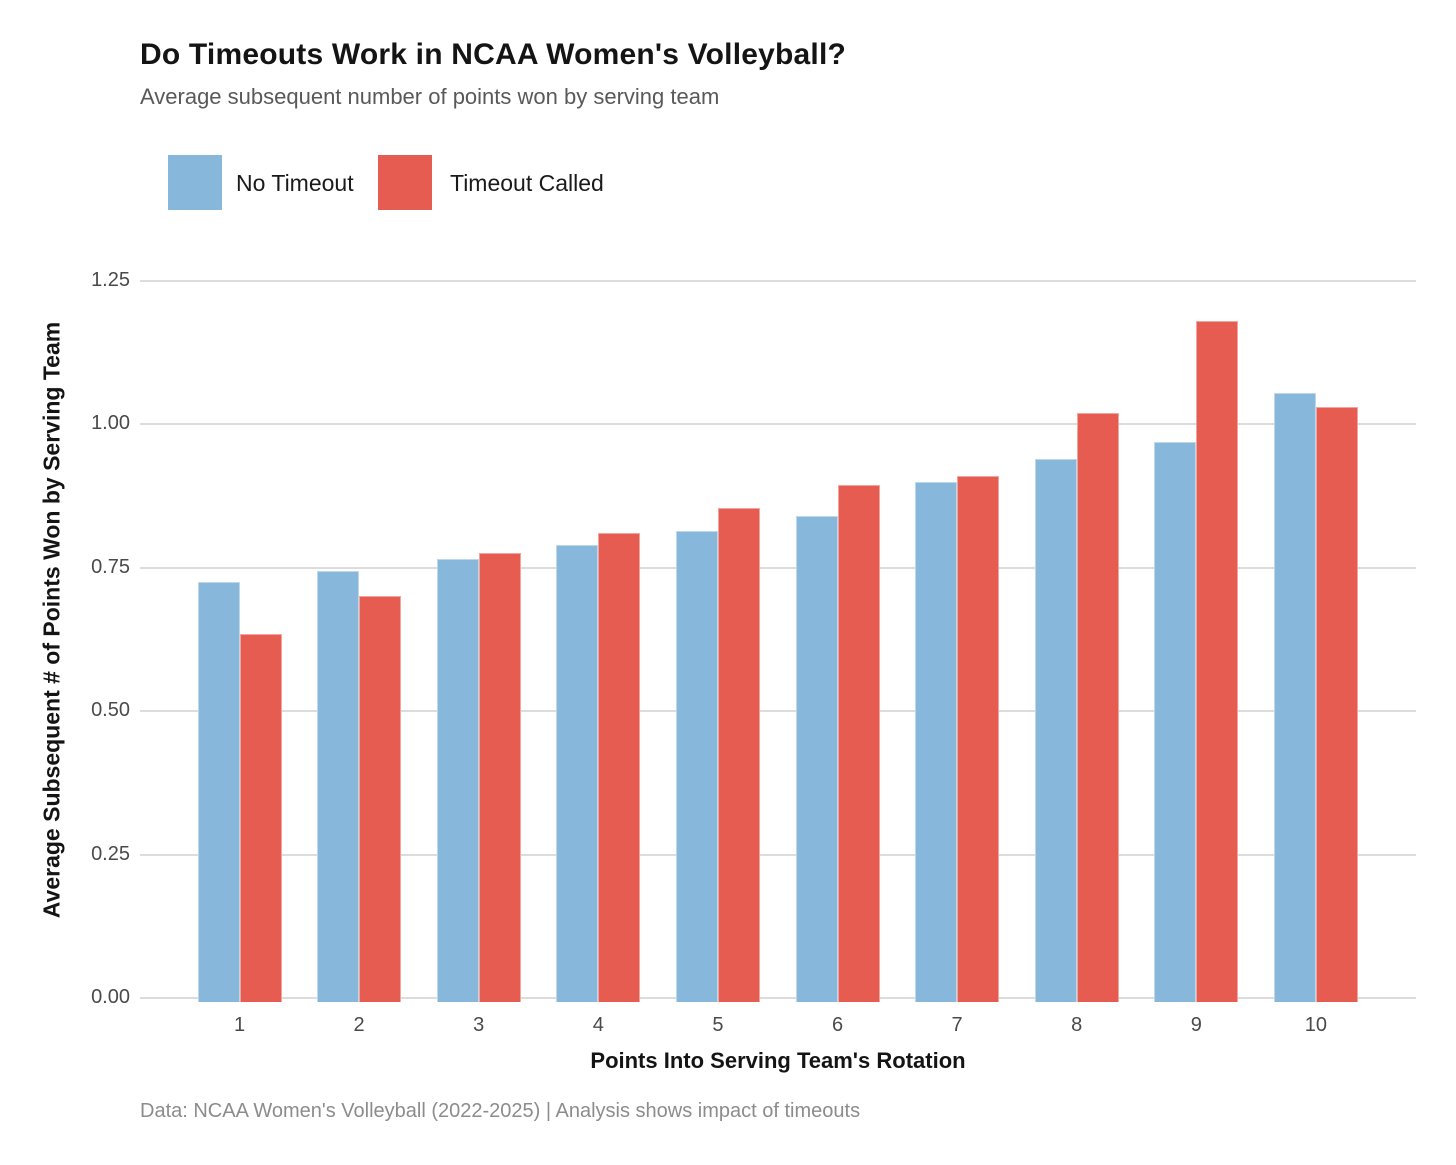 The image size is (1456, 1165). What do you see at coordinates (479, 1025) in the screenshot?
I see `x-tick-label: 3` at bounding box center [479, 1025].